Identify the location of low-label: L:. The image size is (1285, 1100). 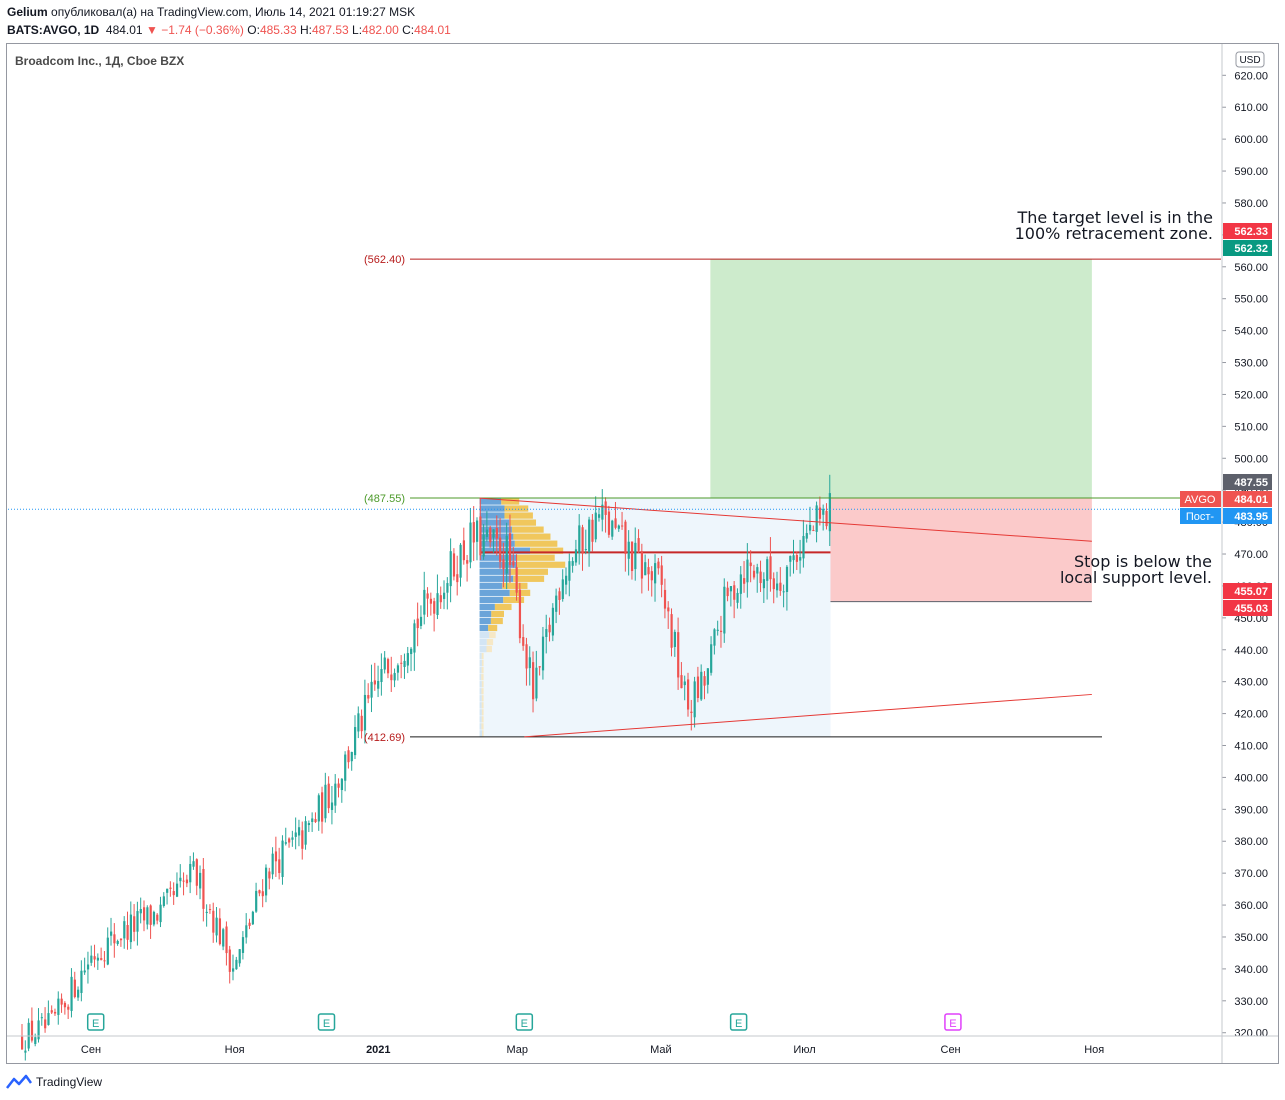
(357, 30).